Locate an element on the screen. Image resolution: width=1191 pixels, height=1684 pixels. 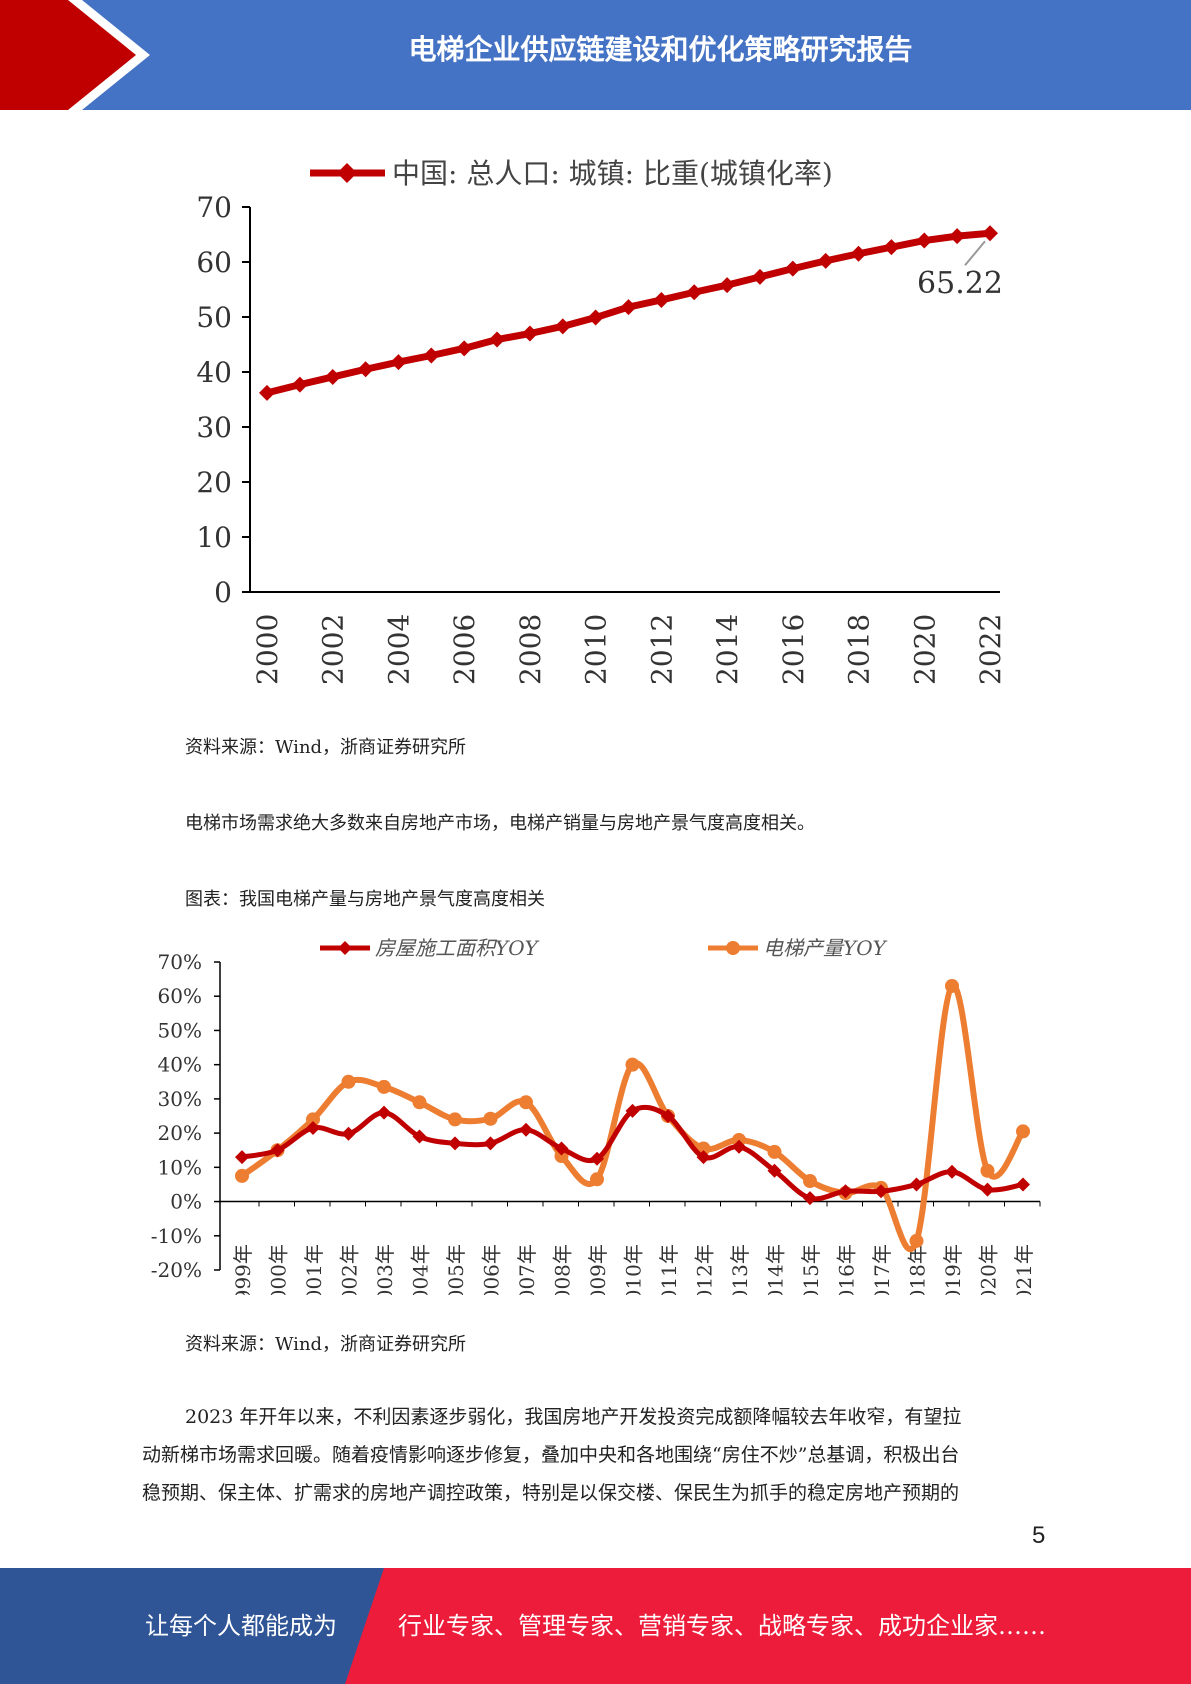
x-tick-label: 2000 is located at coordinates (267, 649).